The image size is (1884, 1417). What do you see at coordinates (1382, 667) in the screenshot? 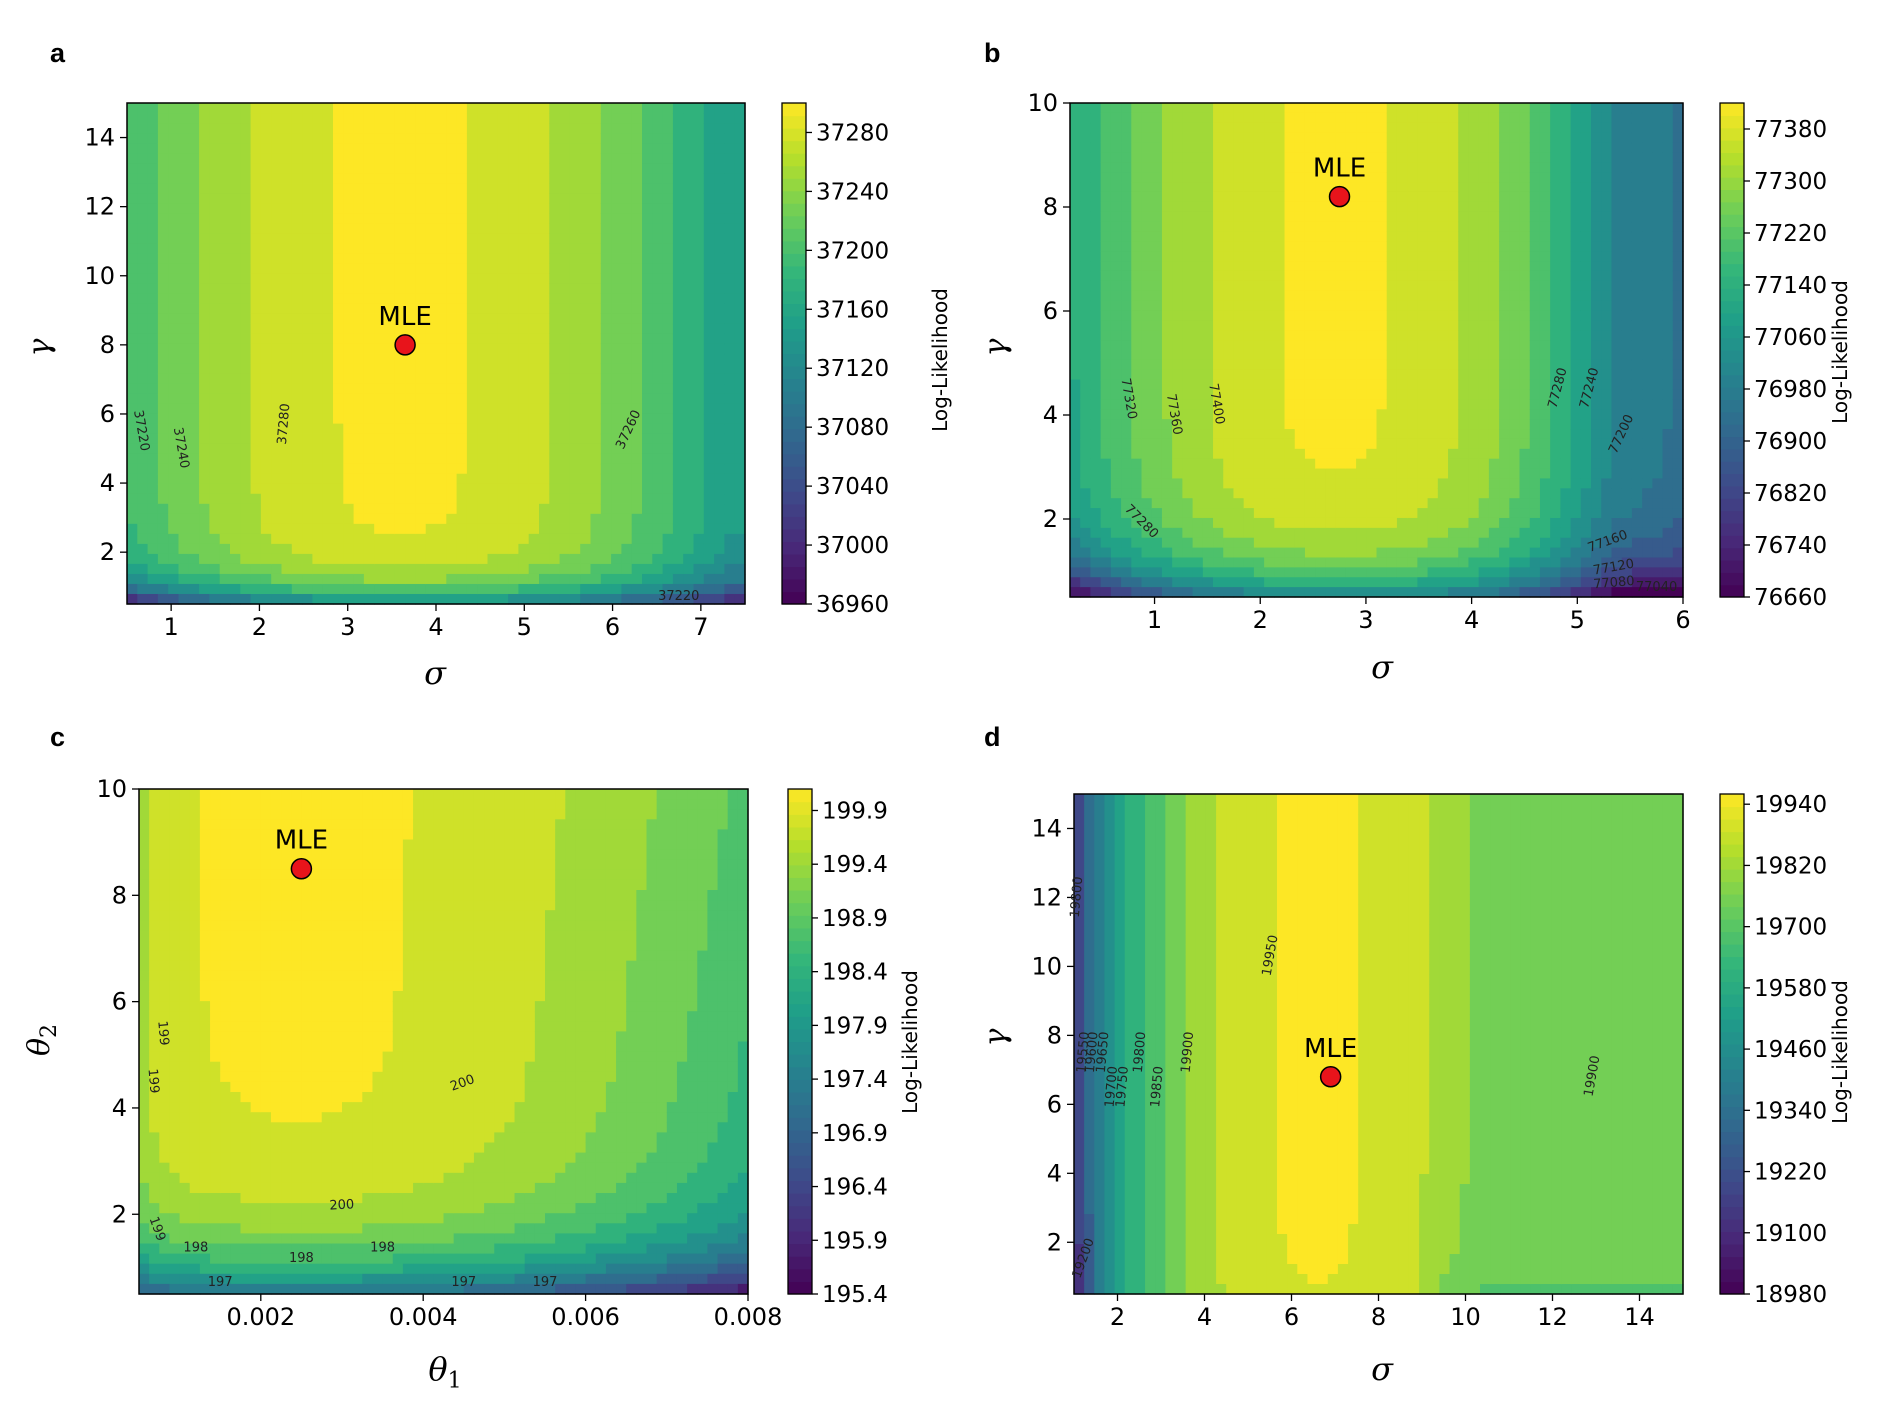
I see `panel-b-xlabel: σ` at bounding box center [1382, 667].